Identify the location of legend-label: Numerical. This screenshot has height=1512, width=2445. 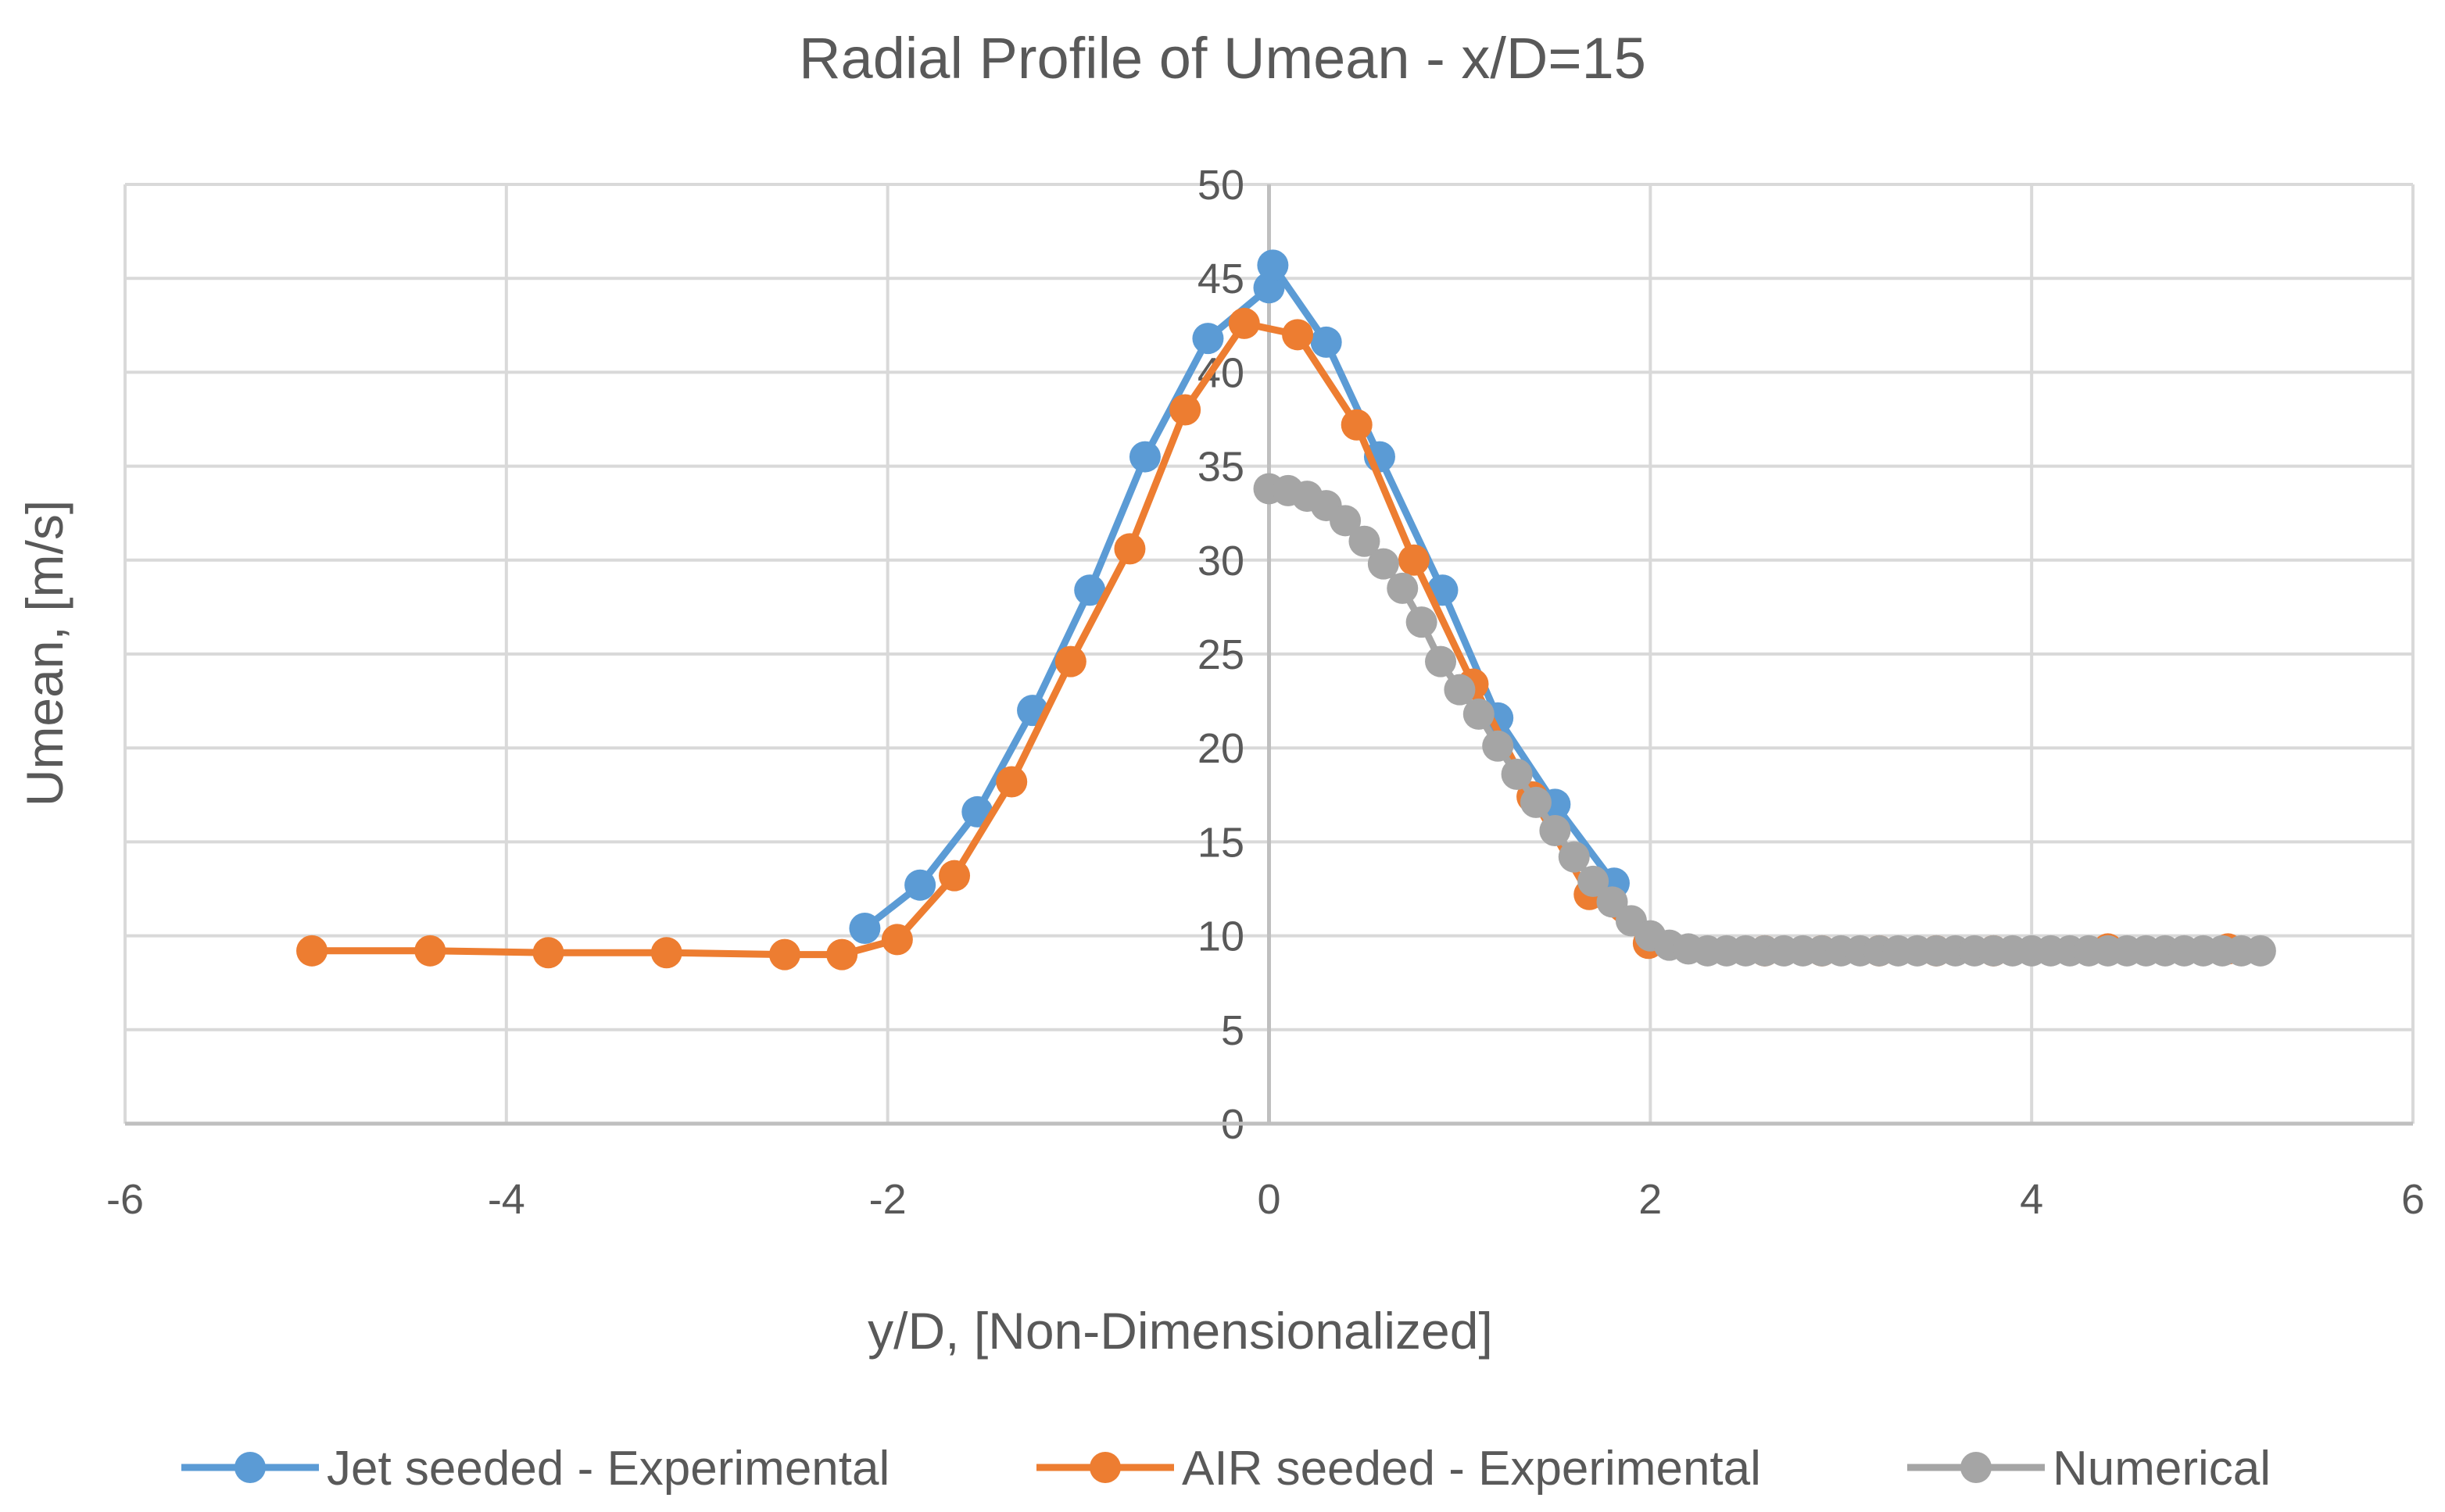
(2162, 1469).